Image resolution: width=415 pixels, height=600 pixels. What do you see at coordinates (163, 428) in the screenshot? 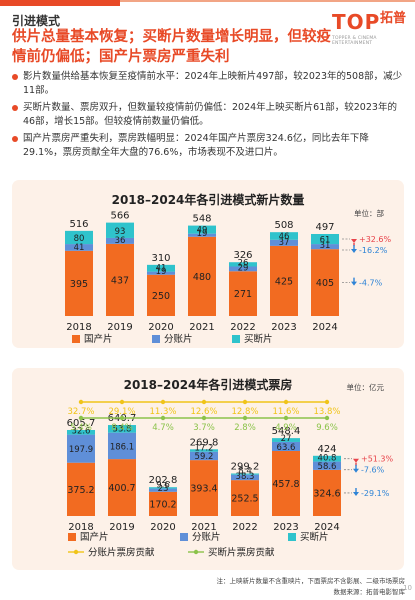
I see `contribution-label: 4.7%` at bounding box center [163, 428].